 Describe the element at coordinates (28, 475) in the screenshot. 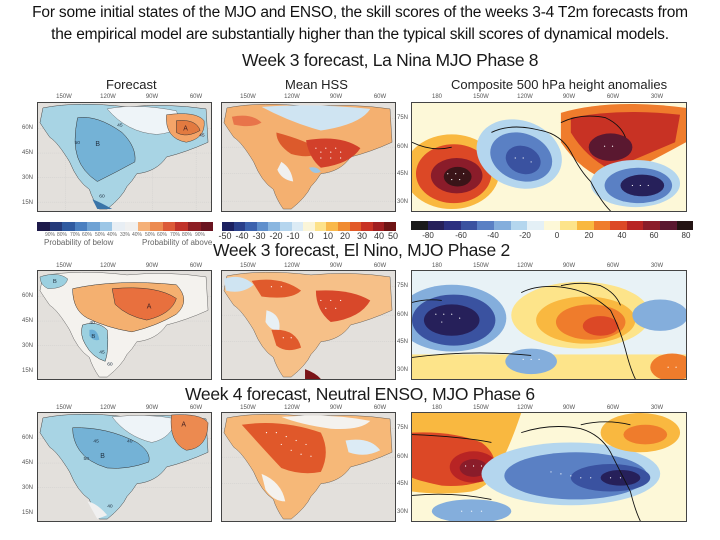

I see `row-3-forecast-lat-ticks: 60N 45N 30N 15N` at that location.